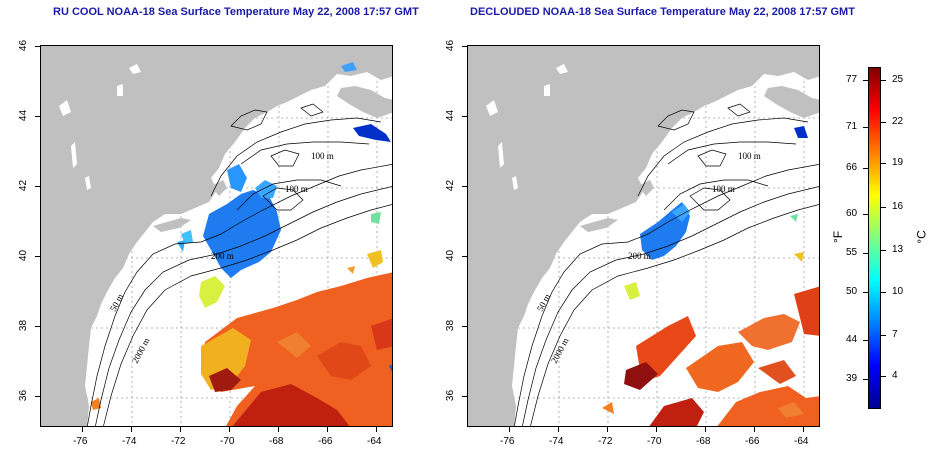 The image size is (950, 475). I want to click on right-lat-label: 36, so click(451, 395).